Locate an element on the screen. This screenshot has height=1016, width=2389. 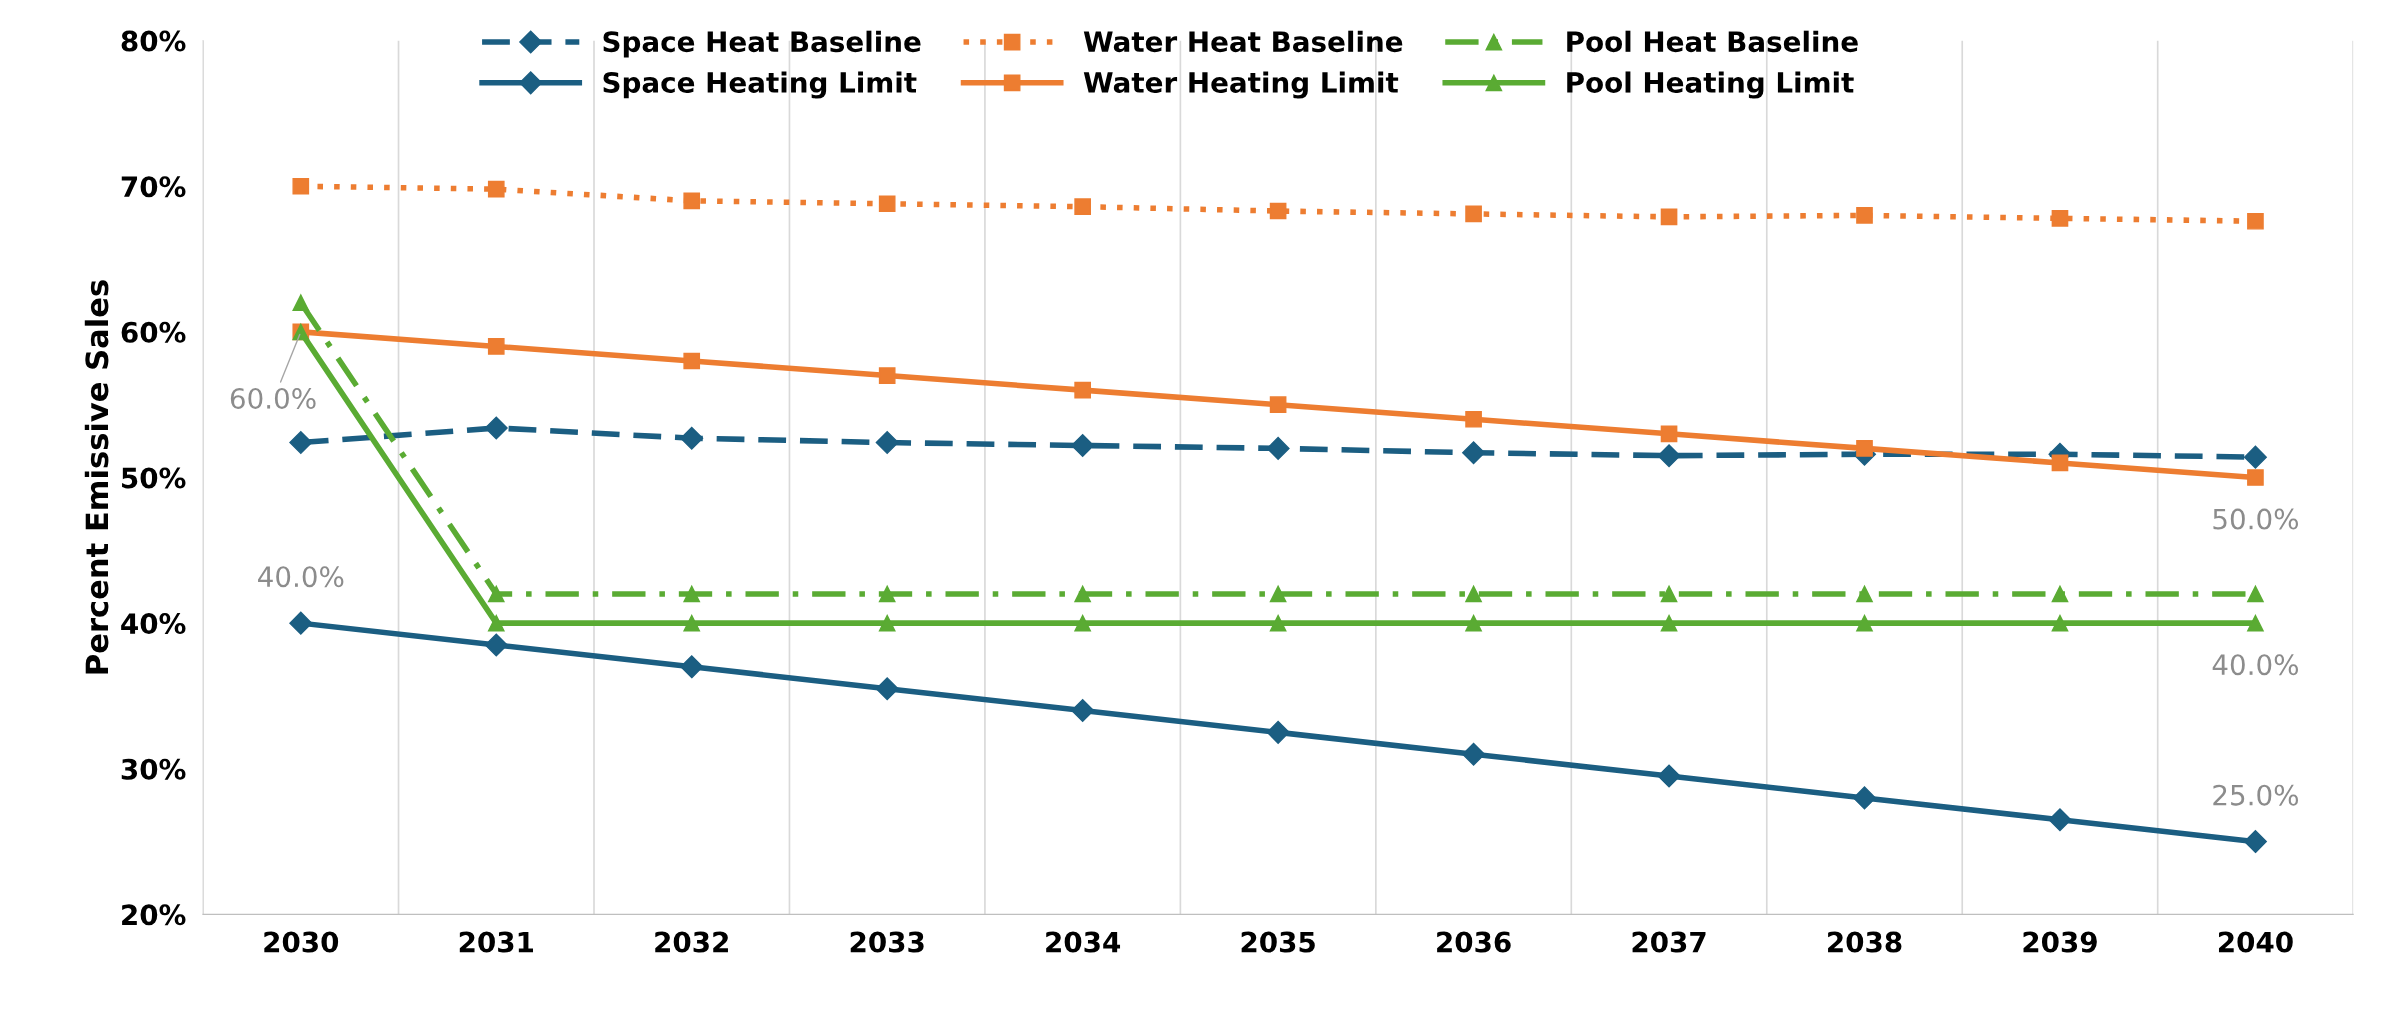
x-tick-label: 2033 is located at coordinates (887, 942).